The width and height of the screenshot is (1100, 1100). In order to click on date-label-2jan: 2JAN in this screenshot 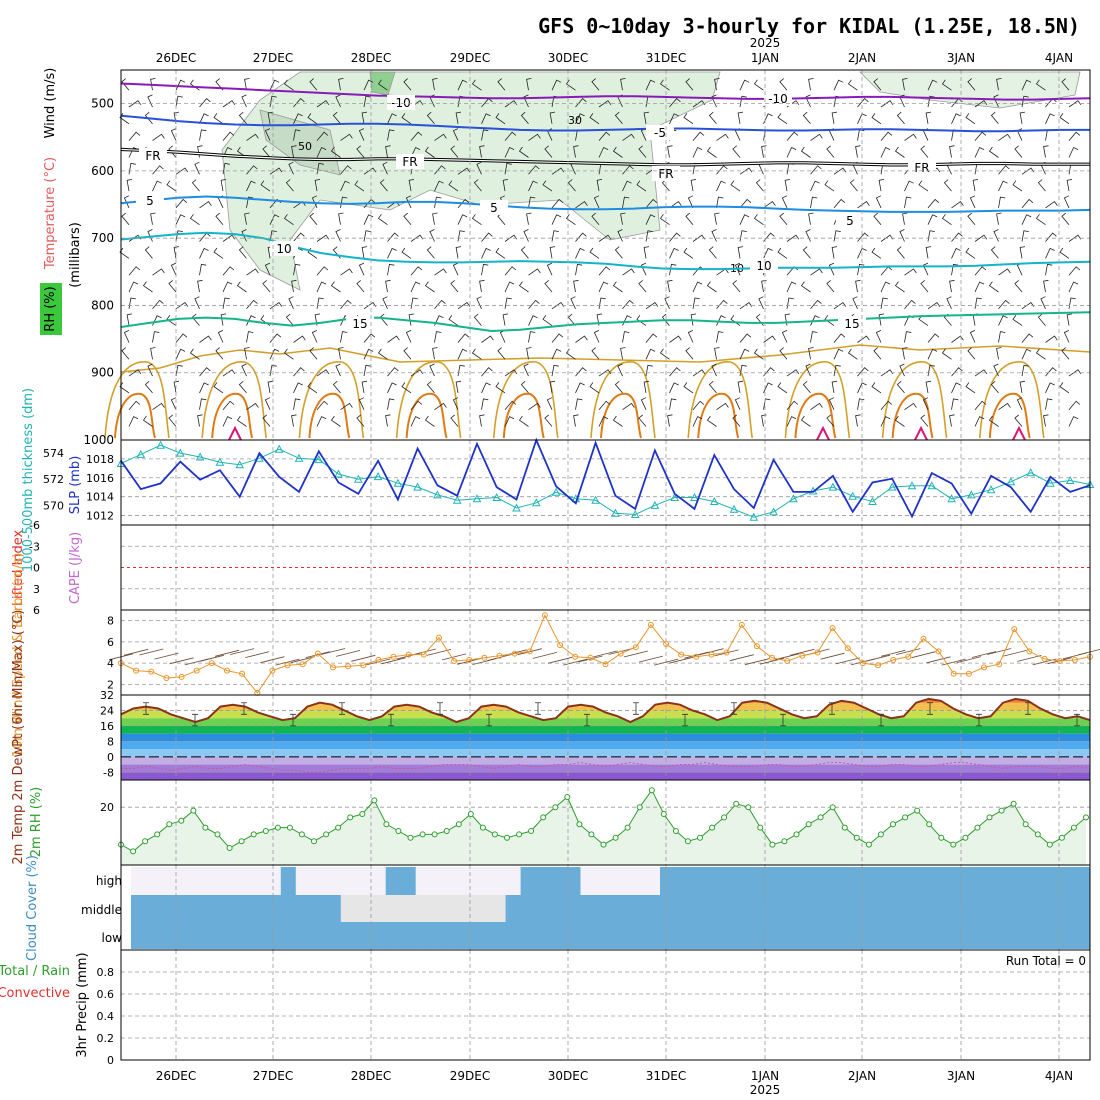, I will do `click(862, 1076)`.